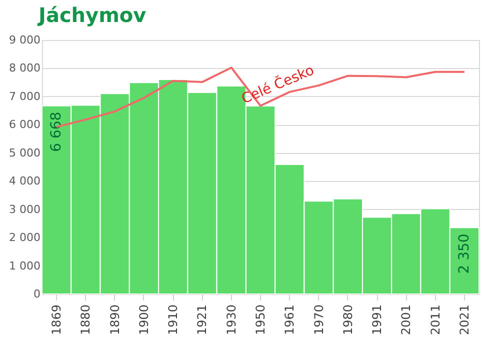 Image resolution: width=492 pixels, height=343 pixels. Describe the element at coordinates (143, 320) in the screenshot. I see `x-tick-label: 1900` at that location.